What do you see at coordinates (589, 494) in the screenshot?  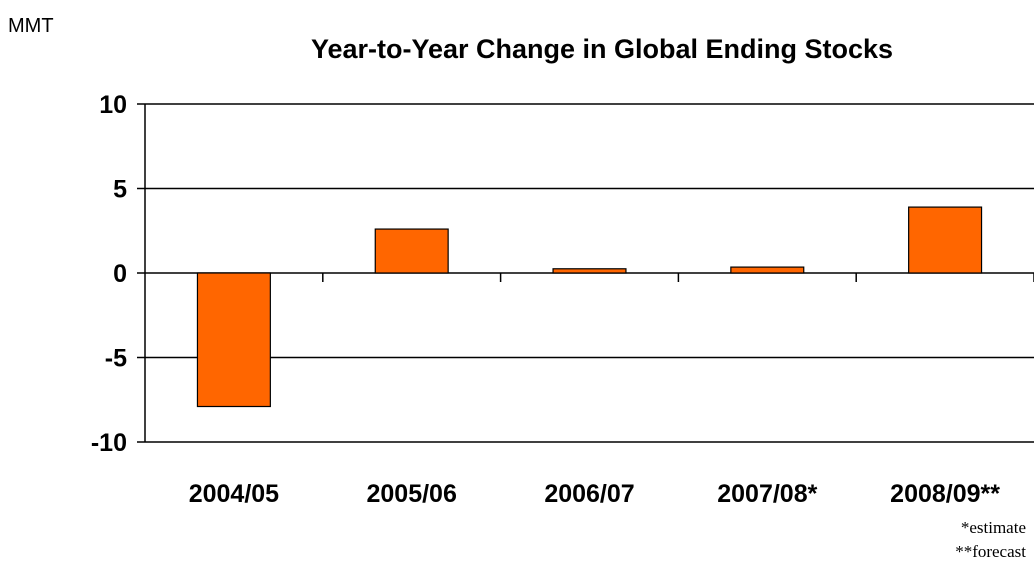 I see `x-tick-label: 2006/07` at bounding box center [589, 494].